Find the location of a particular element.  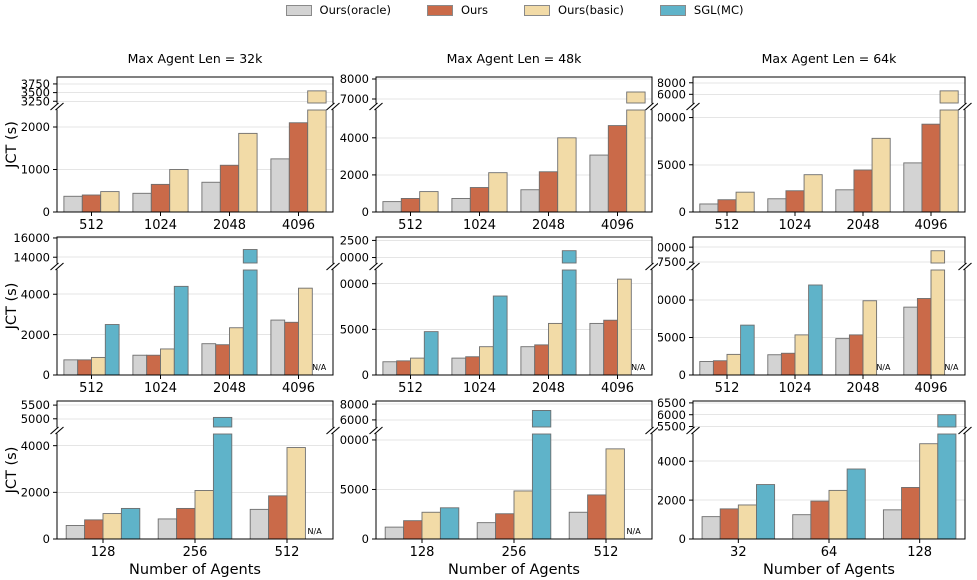

y-tick-label: 2000 is located at coordinates (354, 175).